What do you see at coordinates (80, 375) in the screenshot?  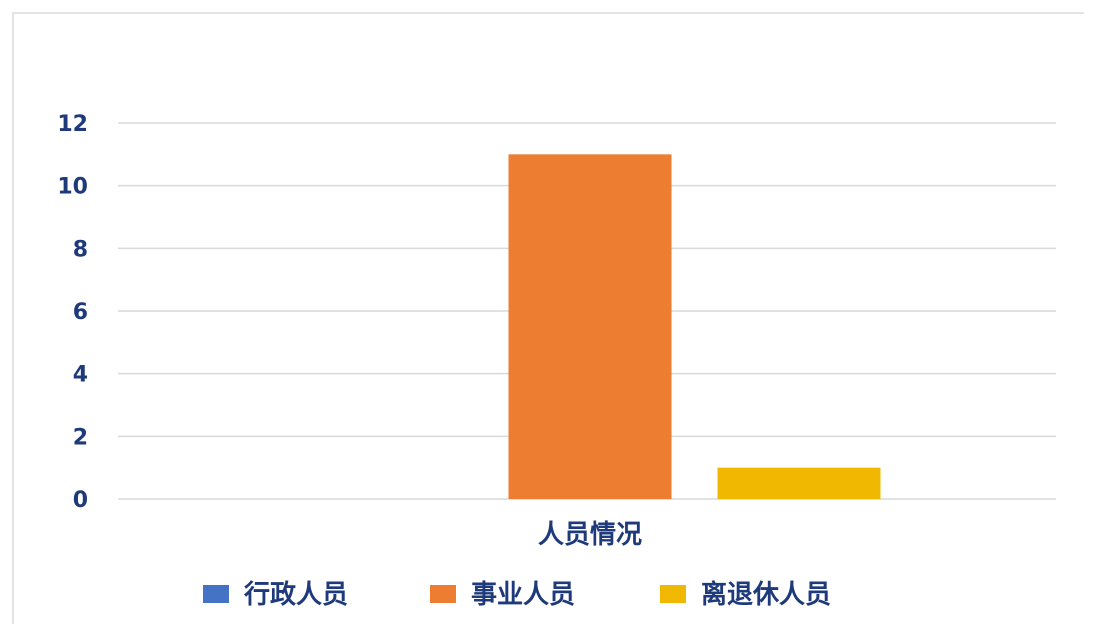 I see `y-tick-label: 4` at bounding box center [80, 375].